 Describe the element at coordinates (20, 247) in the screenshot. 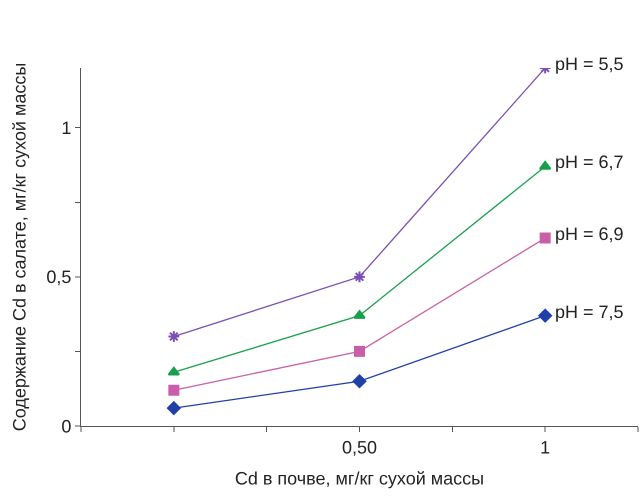

I see `y-axis-title: Содержание Cd в салате, мг/кг сухой массы` at that location.